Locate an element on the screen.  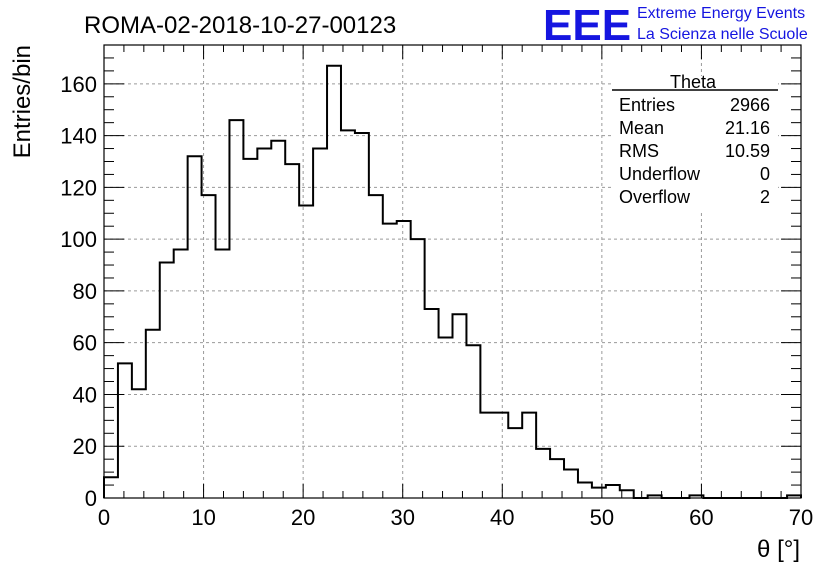
x-tick-label: 30 is located at coordinates (402, 517).